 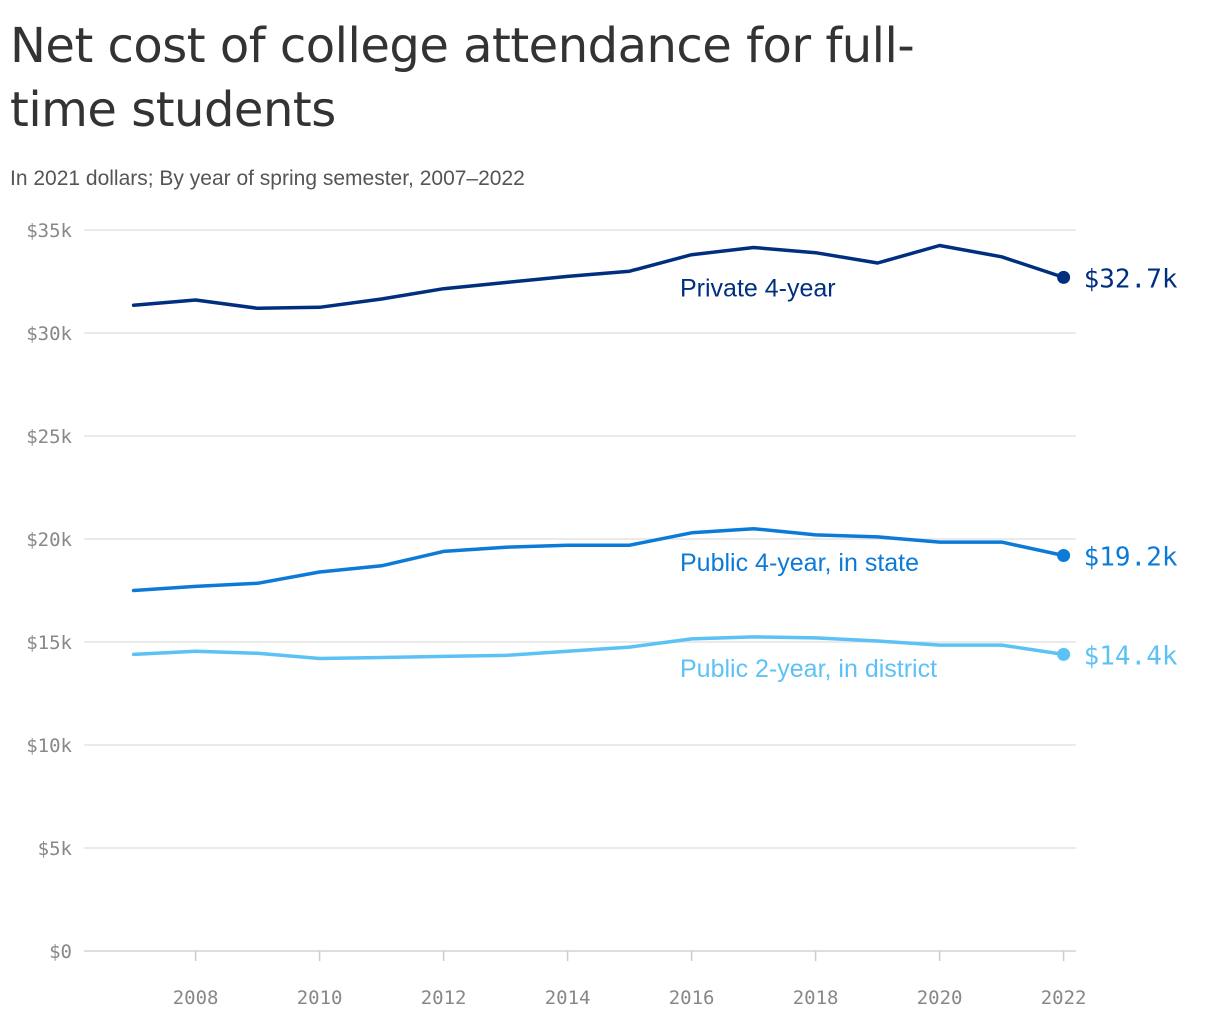 What do you see at coordinates (816, 998) in the screenshot?
I see `x-tick-label: 2018` at bounding box center [816, 998].